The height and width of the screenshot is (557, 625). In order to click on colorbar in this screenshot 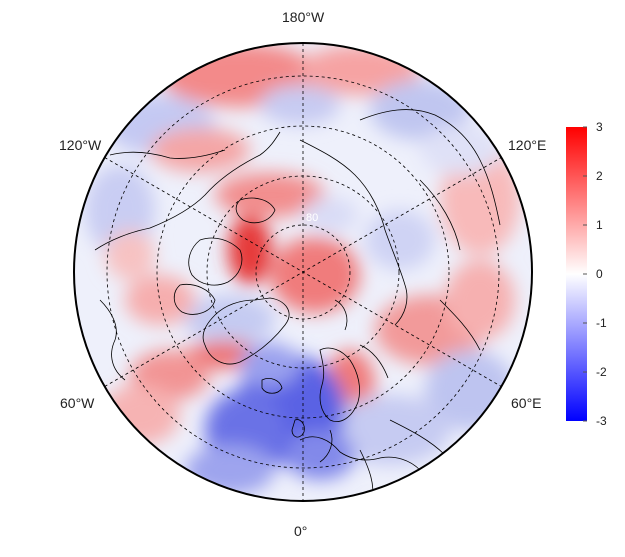, I will do `click(576, 274)`.